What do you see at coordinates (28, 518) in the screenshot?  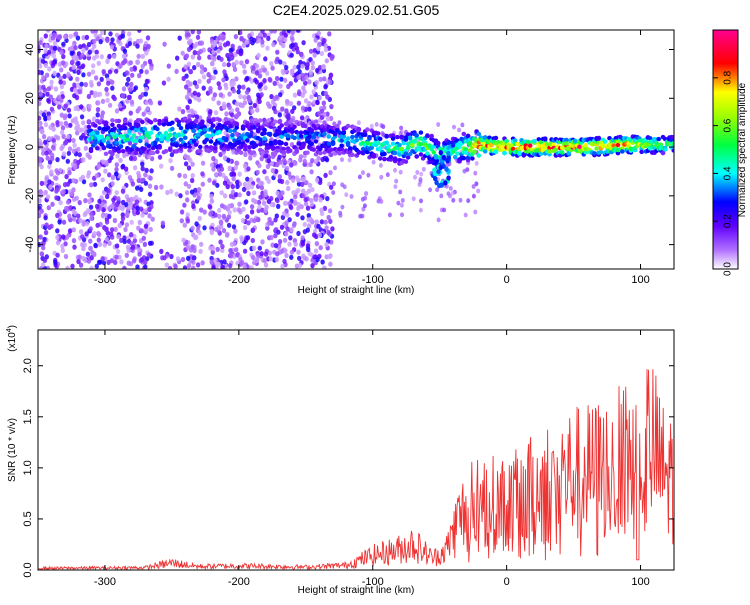 I see `snr-y-tick-label: 0.5` at bounding box center [28, 518].